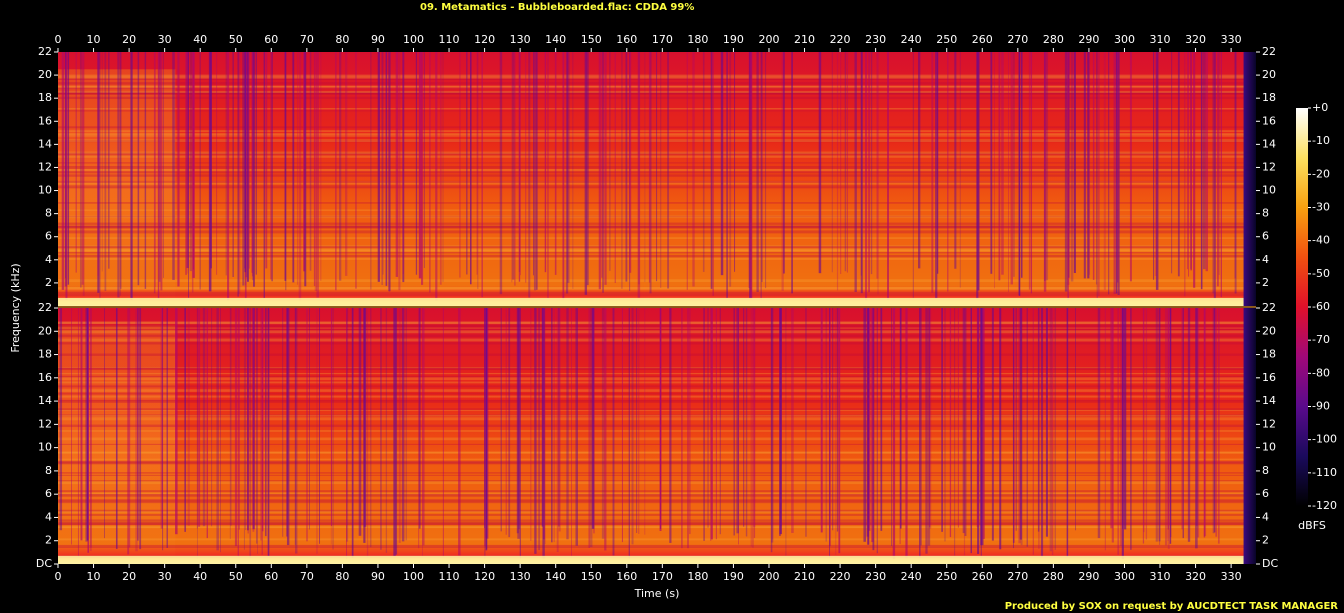 This screenshot has height=613, width=1344. What do you see at coordinates (1321, 306) in the screenshot?
I see `colorbar-tick-label: -60` at bounding box center [1321, 306].